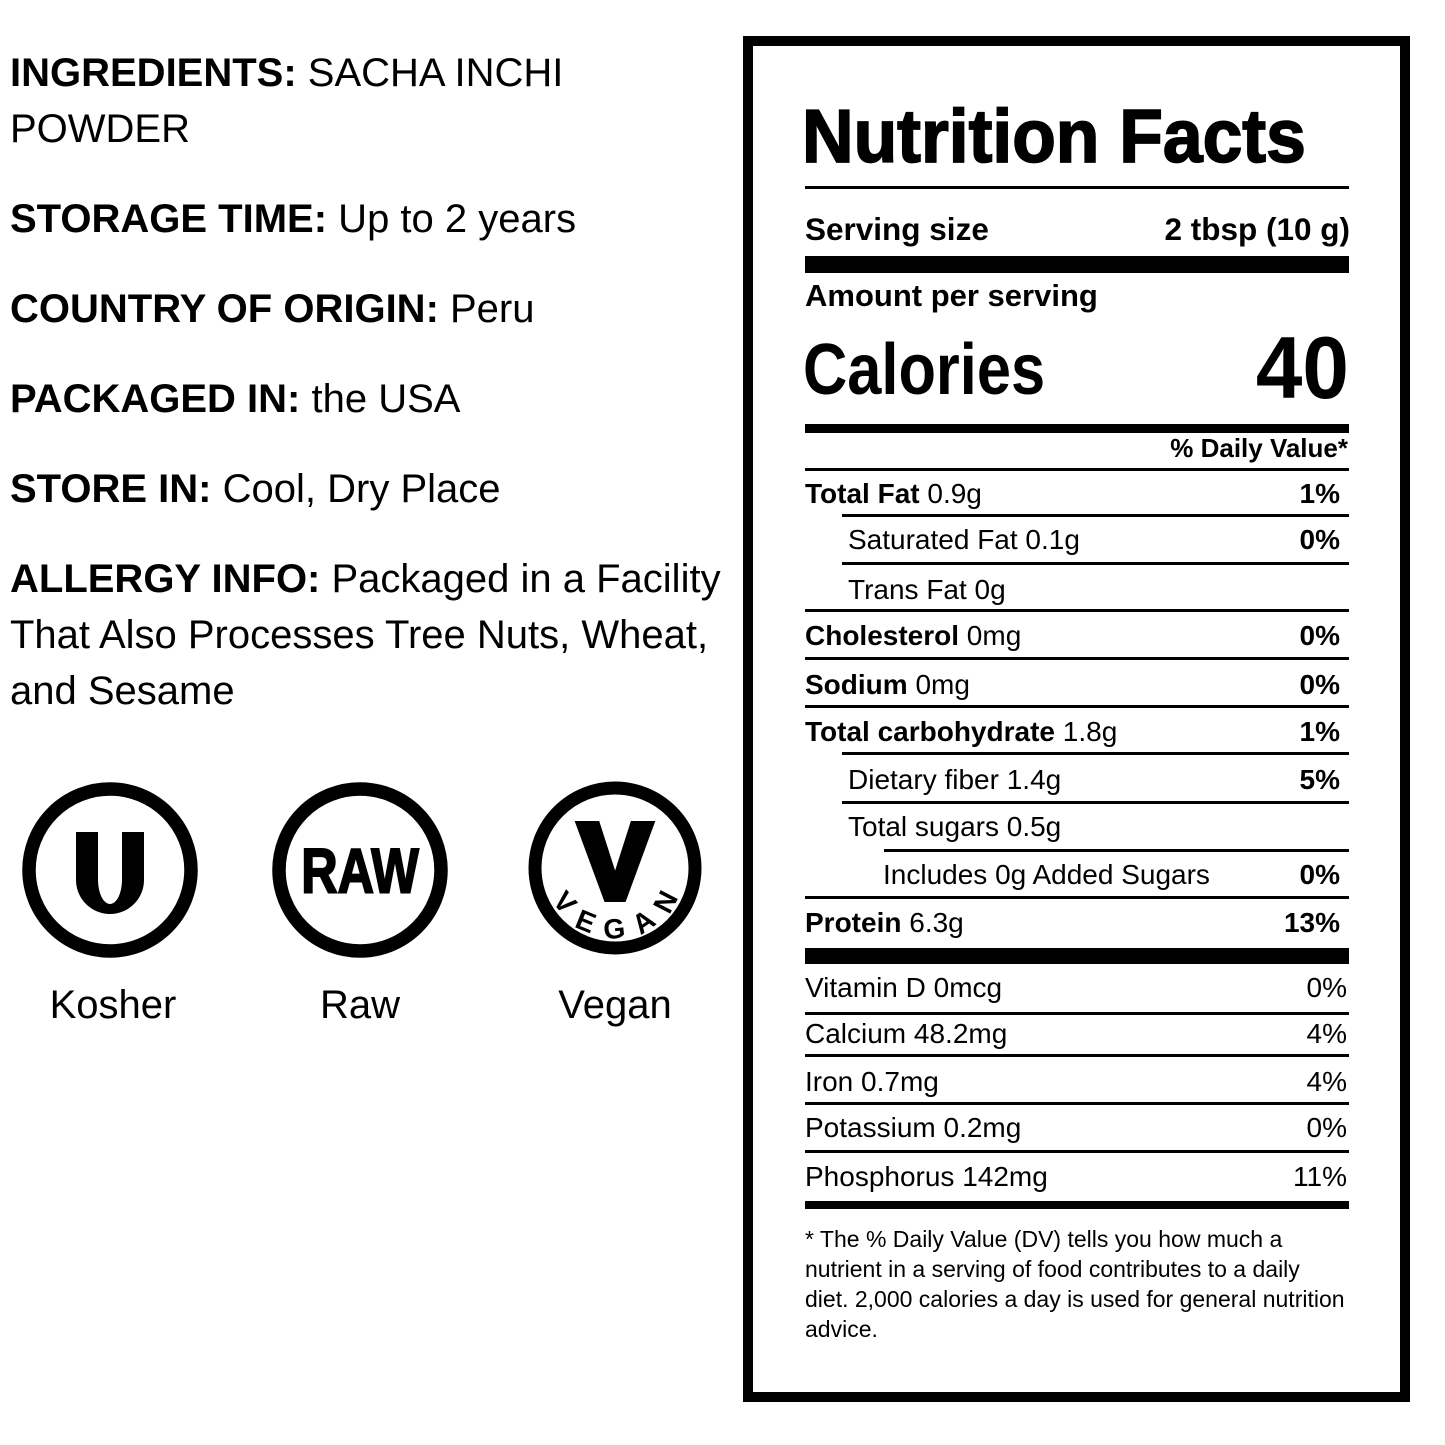 Image resolution: width=1445 pixels, height=1445 pixels. Describe the element at coordinates (360, 871) in the screenshot. I see `svg-text: RAW` at that location.